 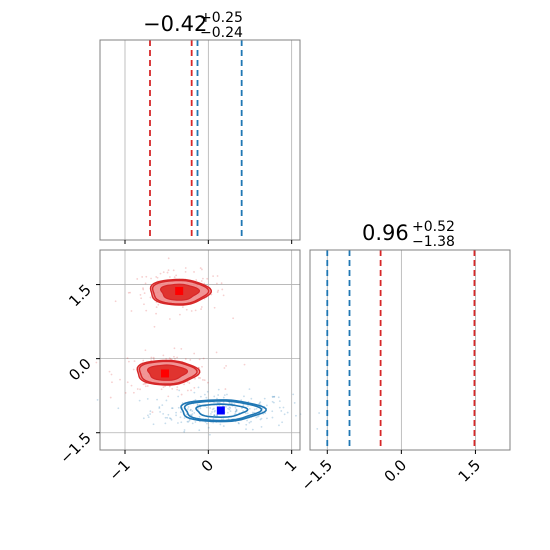 I want to click on tick-label-x-param1-1: 0, so click(x=207, y=465).